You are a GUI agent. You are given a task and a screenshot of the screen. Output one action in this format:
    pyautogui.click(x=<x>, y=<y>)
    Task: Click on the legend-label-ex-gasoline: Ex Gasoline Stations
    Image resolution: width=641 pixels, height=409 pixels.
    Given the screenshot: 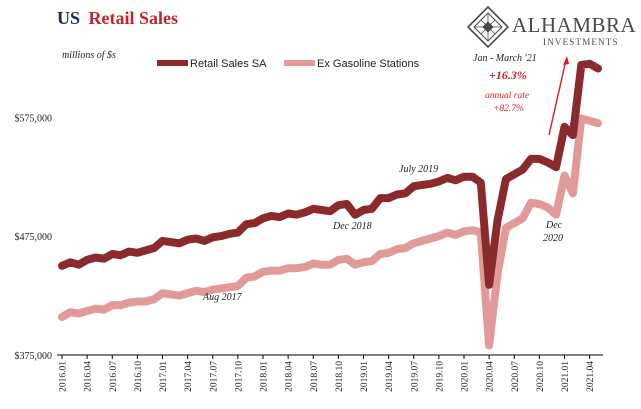 What is the action you would take?
    pyautogui.click(x=368, y=64)
    